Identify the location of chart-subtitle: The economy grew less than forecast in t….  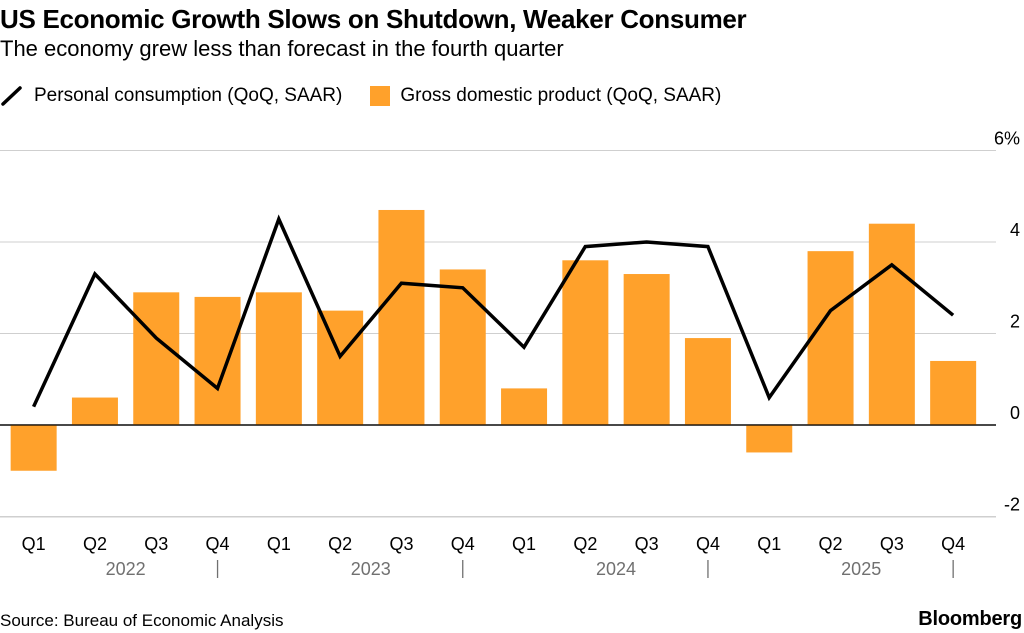
(282, 48).